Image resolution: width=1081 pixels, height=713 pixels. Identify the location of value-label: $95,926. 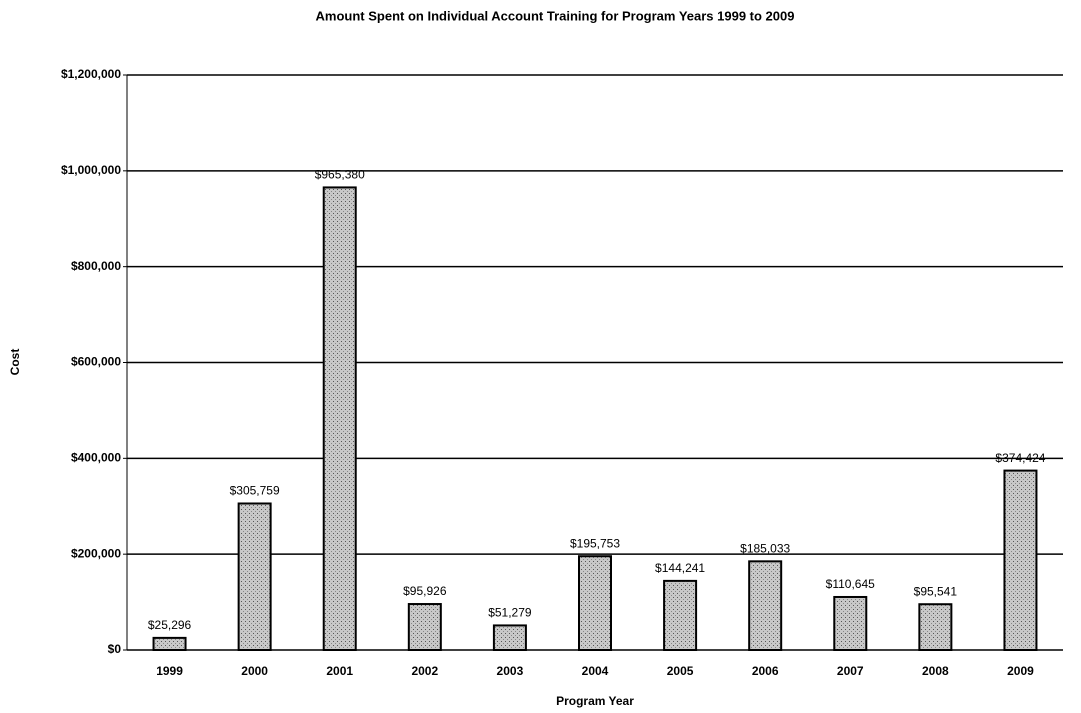
(425, 591).